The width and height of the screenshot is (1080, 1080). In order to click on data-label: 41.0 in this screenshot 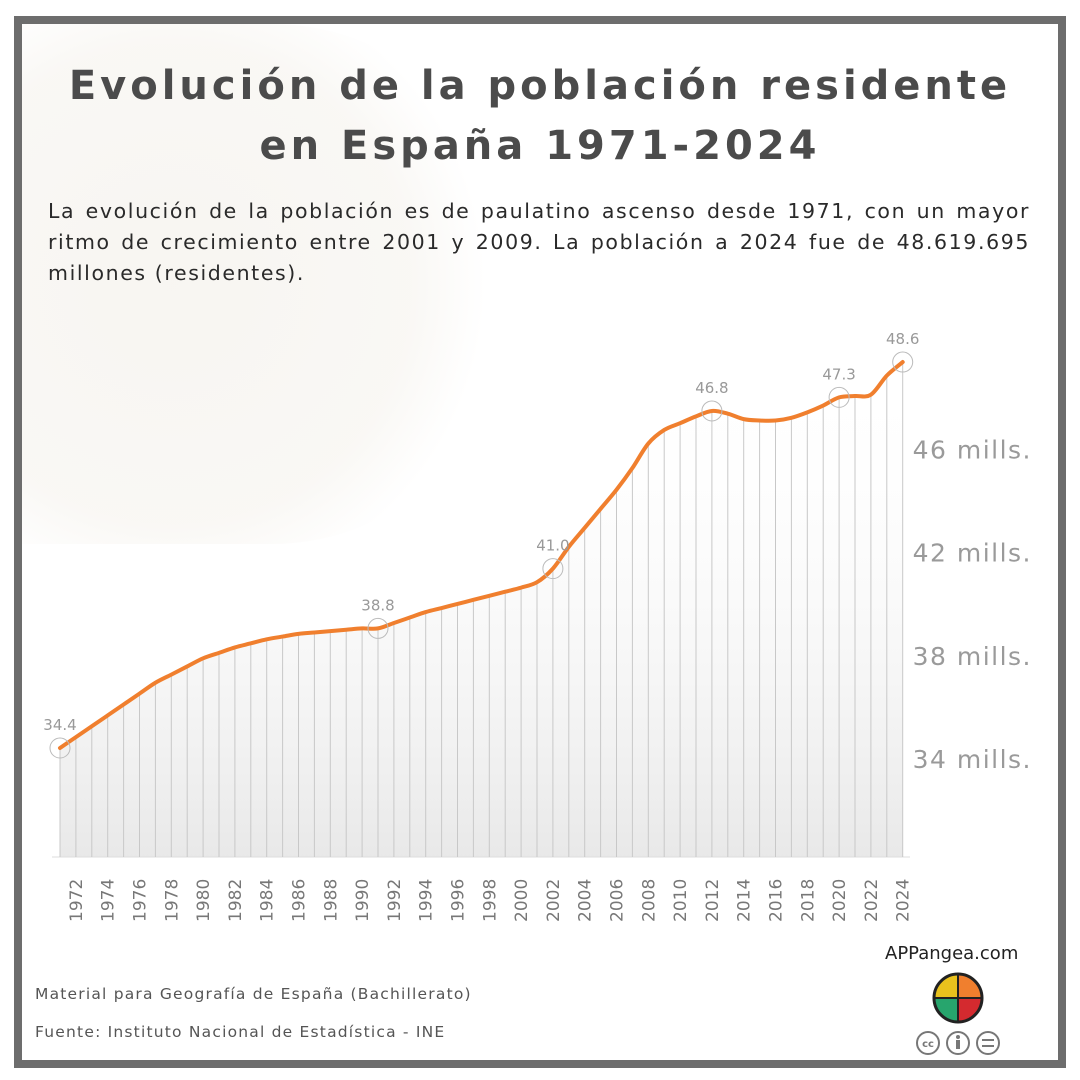, I will do `click(552, 546)`.